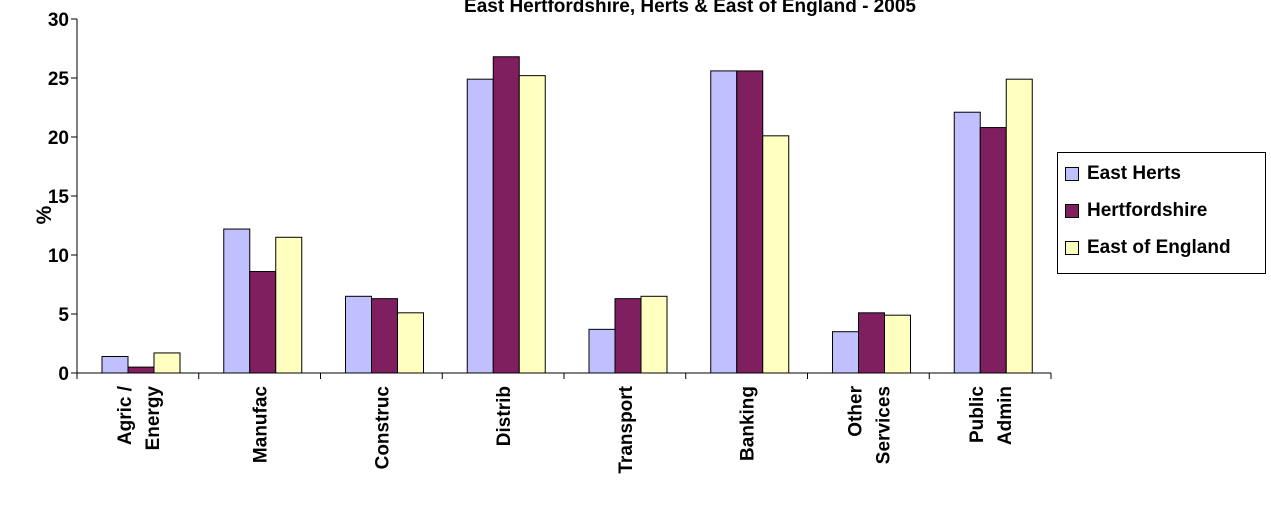 Image resolution: width=1271 pixels, height=506 pixels. I want to click on x-tick-label: Banking, so click(748, 423).